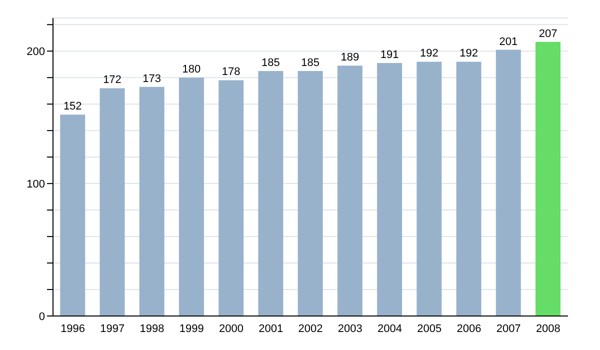 The image size is (600, 350). I want to click on x-tick-label: 1998, so click(152, 328).